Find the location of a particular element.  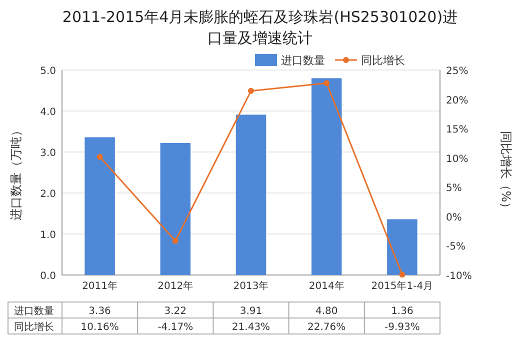

y-tick-label: 1.0 is located at coordinates (48, 235).